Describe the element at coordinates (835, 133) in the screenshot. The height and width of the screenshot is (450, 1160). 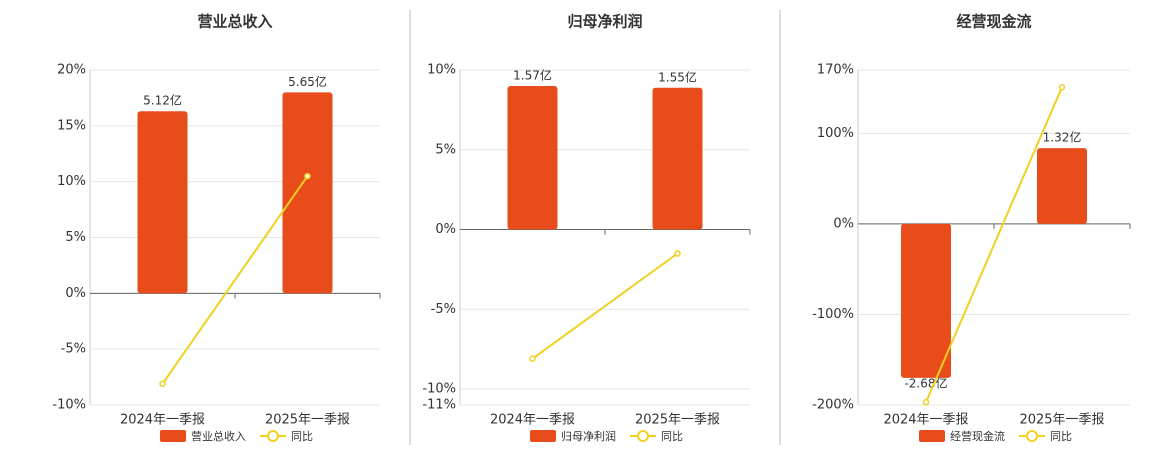
I see `y-tick-label: 100%` at that location.